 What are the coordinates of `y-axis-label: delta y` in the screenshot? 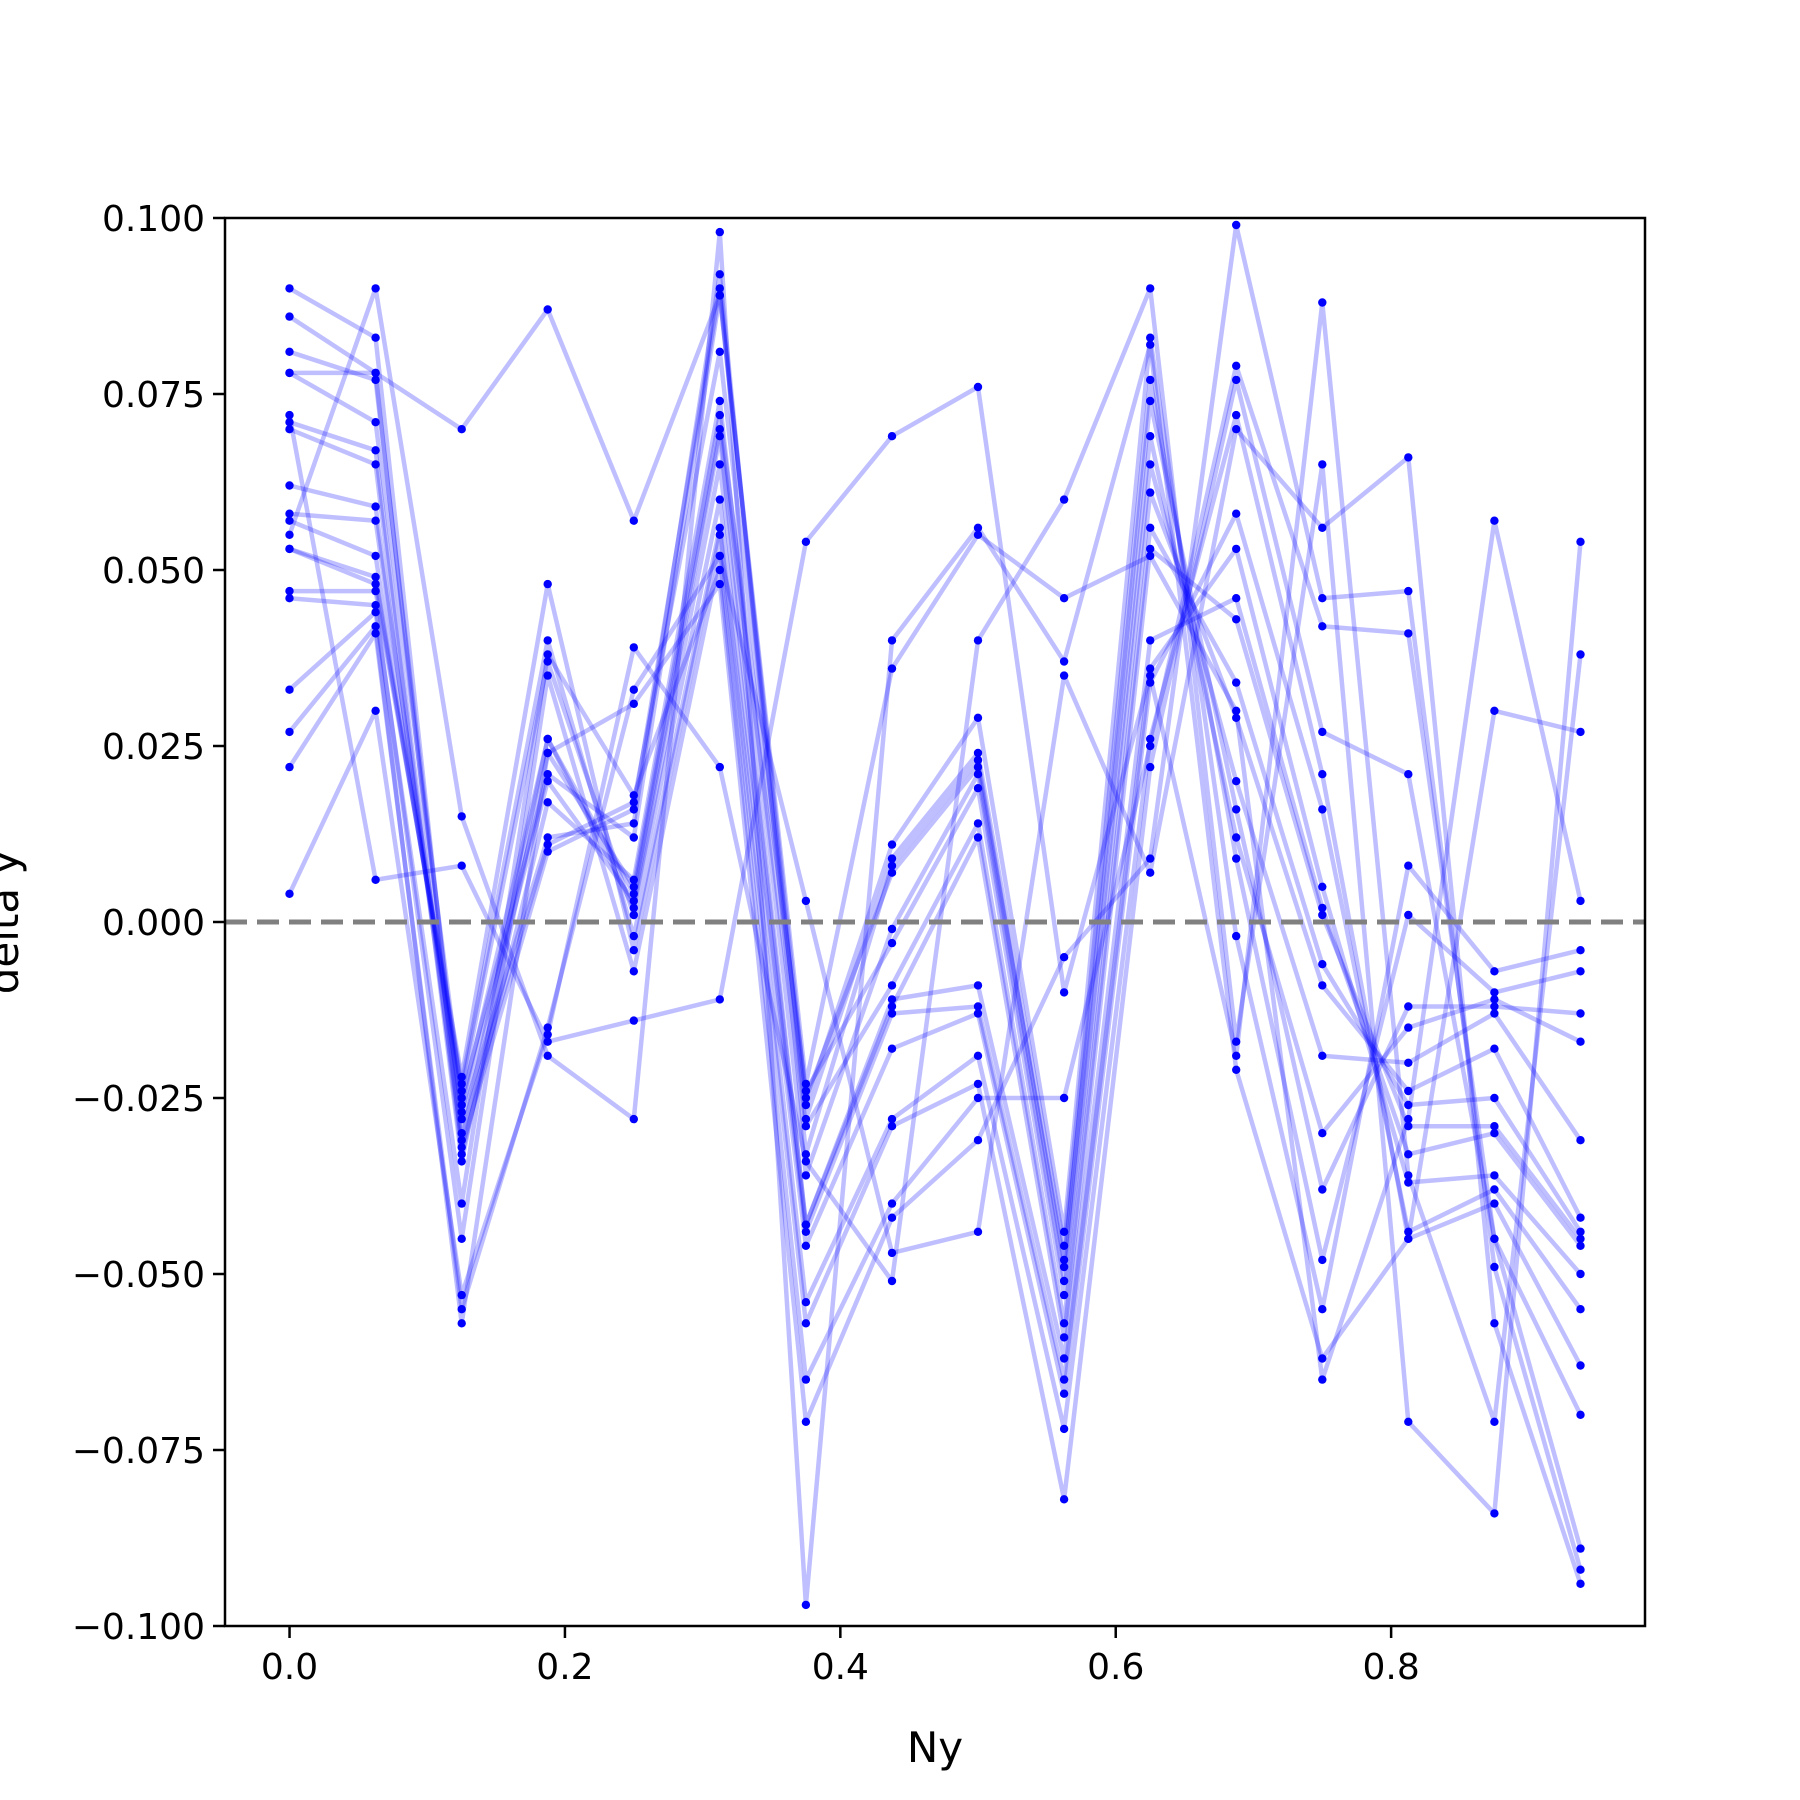 It's located at (14, 922).